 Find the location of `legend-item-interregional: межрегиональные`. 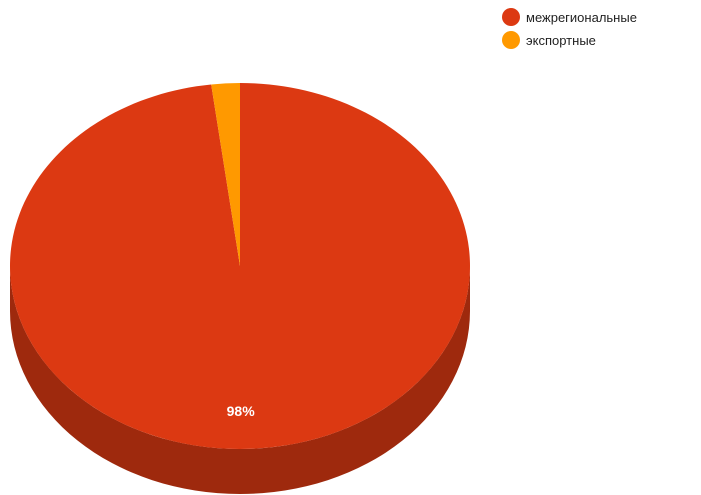

legend-item-interregional: межрегиональные is located at coordinates (569, 17).